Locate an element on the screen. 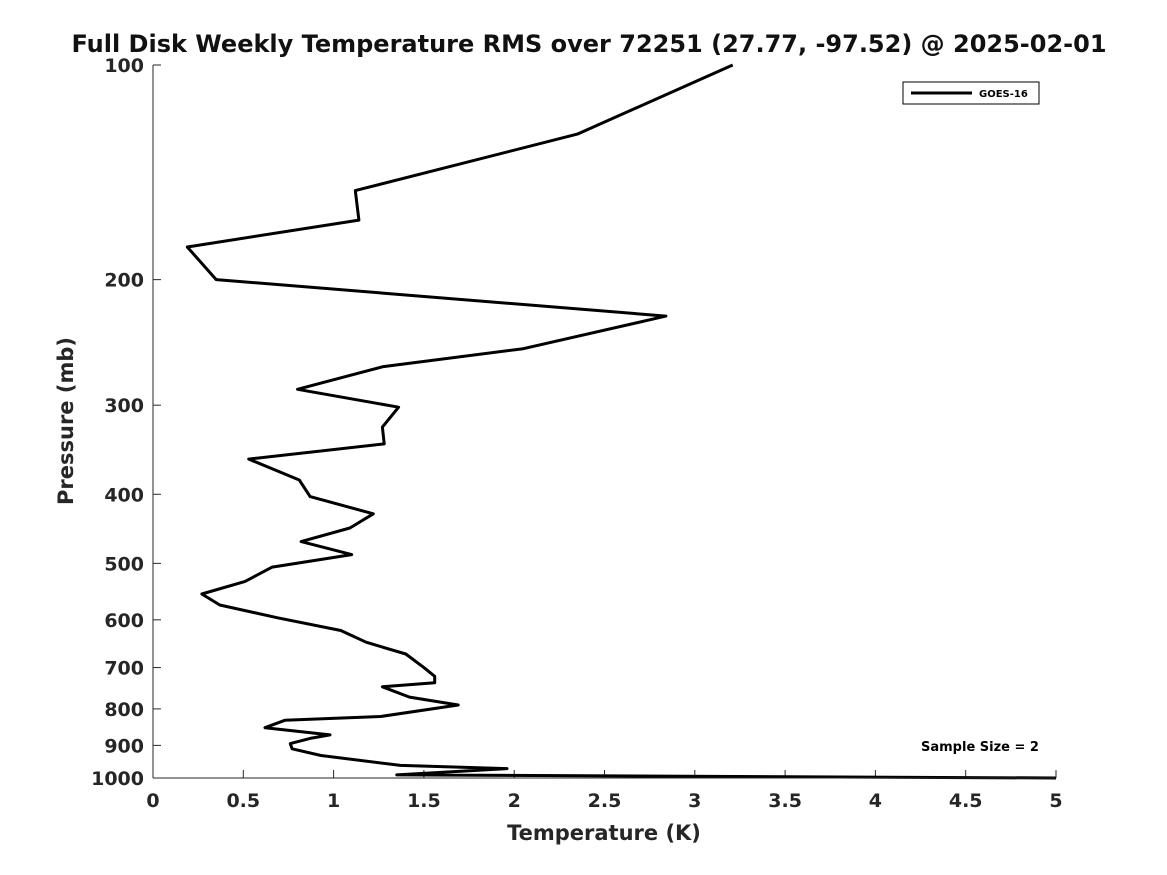  x-tick-label: 1 is located at coordinates (333, 801).